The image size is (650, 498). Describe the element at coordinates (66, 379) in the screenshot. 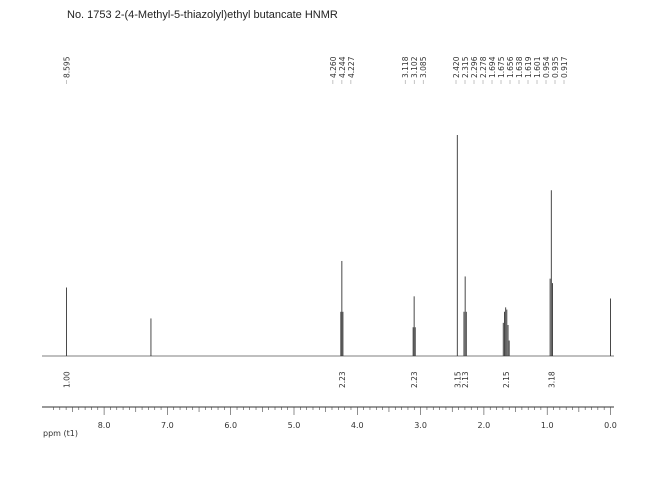

I see `integral-value: 1.00` at that location.